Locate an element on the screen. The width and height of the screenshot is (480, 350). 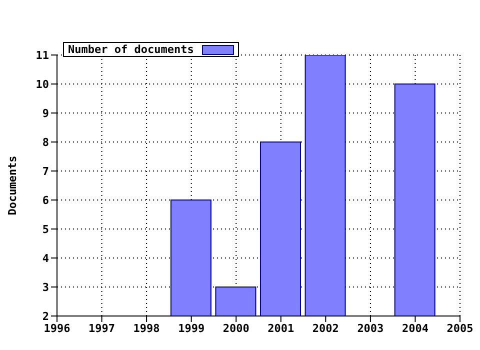
x-tick-label: 1999 is located at coordinates (191, 328).